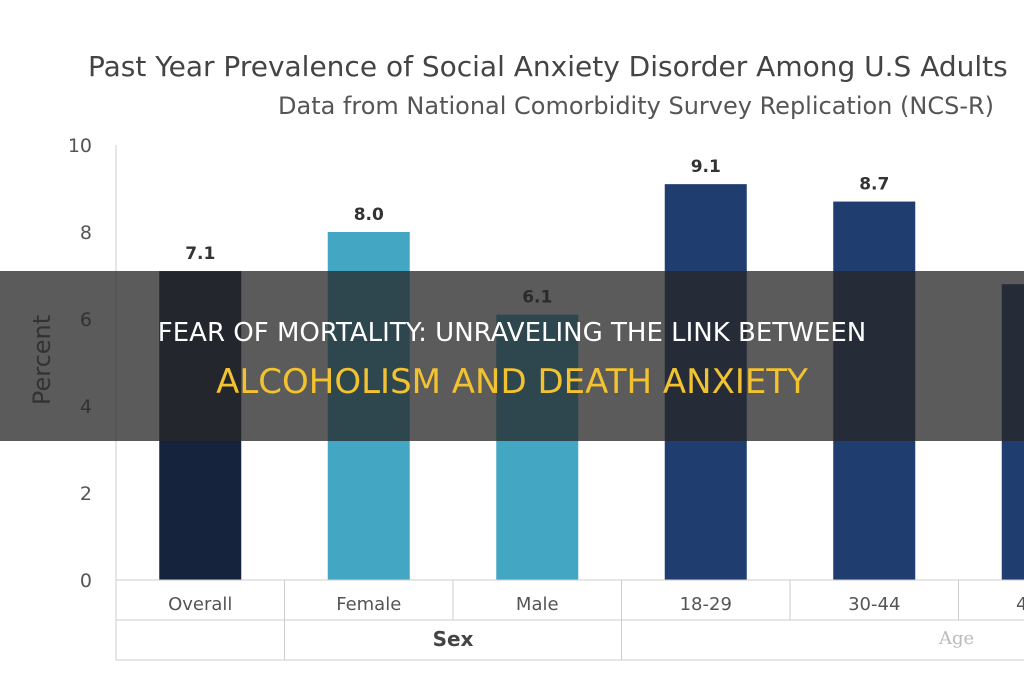 The height and width of the screenshot is (680, 1024). Describe the element at coordinates (453, 639) in the screenshot. I see `group-label: Sex` at that location.